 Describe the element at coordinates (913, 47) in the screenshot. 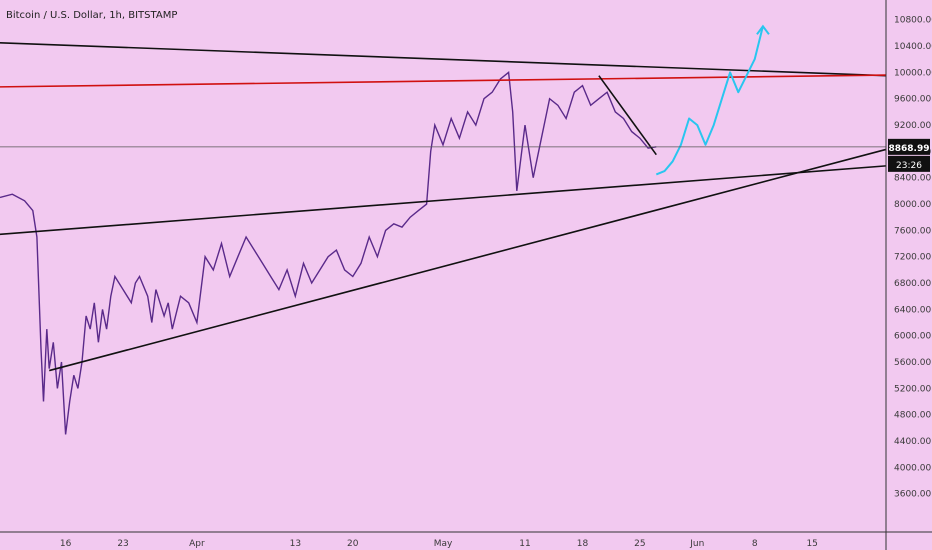

I see `y-tick-label: 10400.00` at that location.